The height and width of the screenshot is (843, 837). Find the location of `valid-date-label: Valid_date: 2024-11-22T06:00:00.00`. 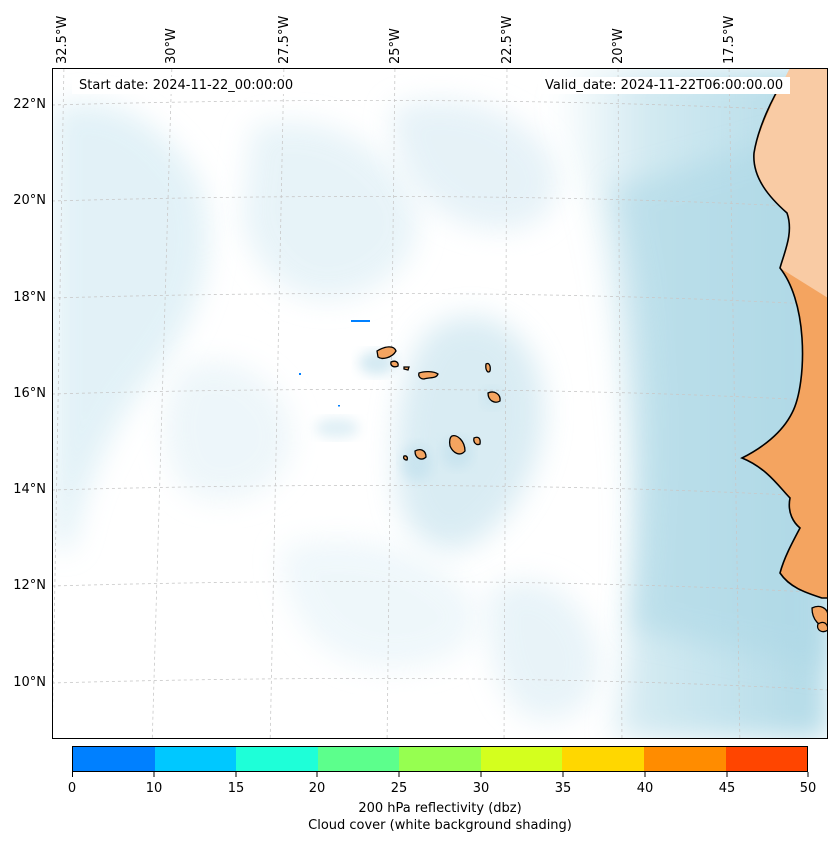

valid-date-label: Valid_date: 2024-11-22T06:00:00.00 is located at coordinates (664, 85).